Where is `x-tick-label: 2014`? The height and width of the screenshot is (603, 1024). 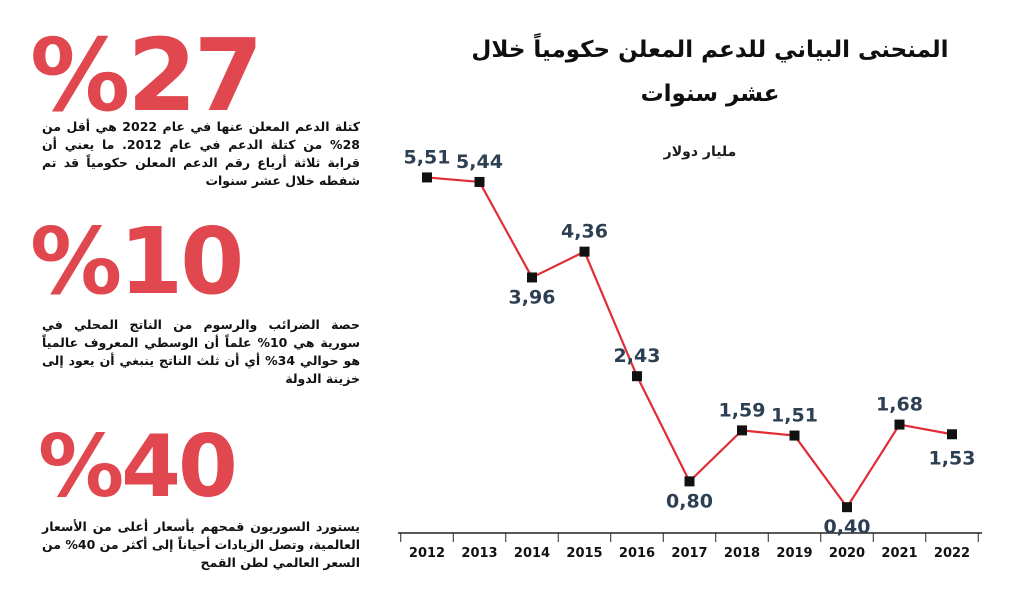 x-tick-label: 2014 is located at coordinates (532, 553).